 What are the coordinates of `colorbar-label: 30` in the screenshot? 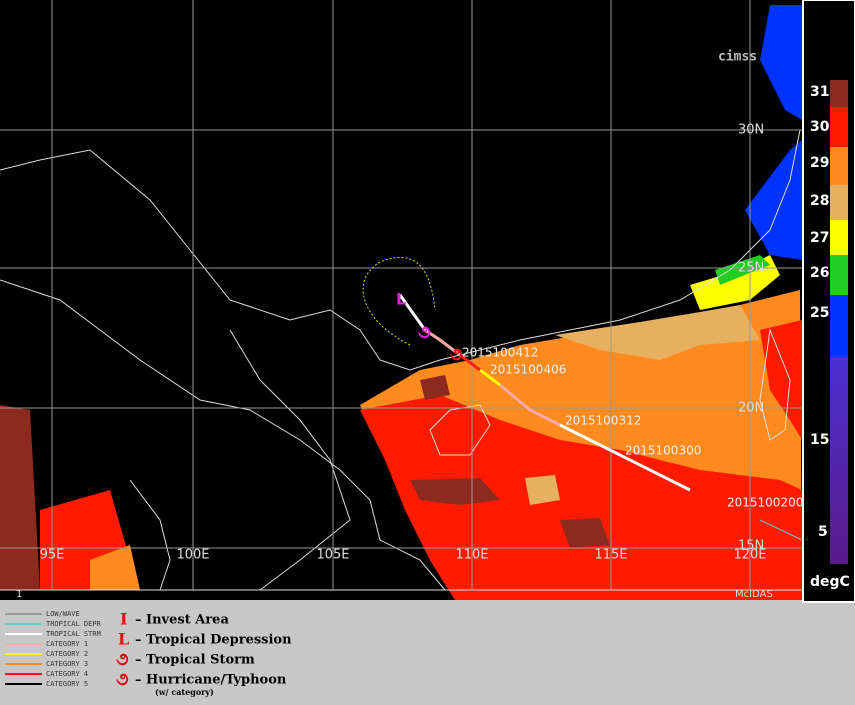 It's located at (820, 127).